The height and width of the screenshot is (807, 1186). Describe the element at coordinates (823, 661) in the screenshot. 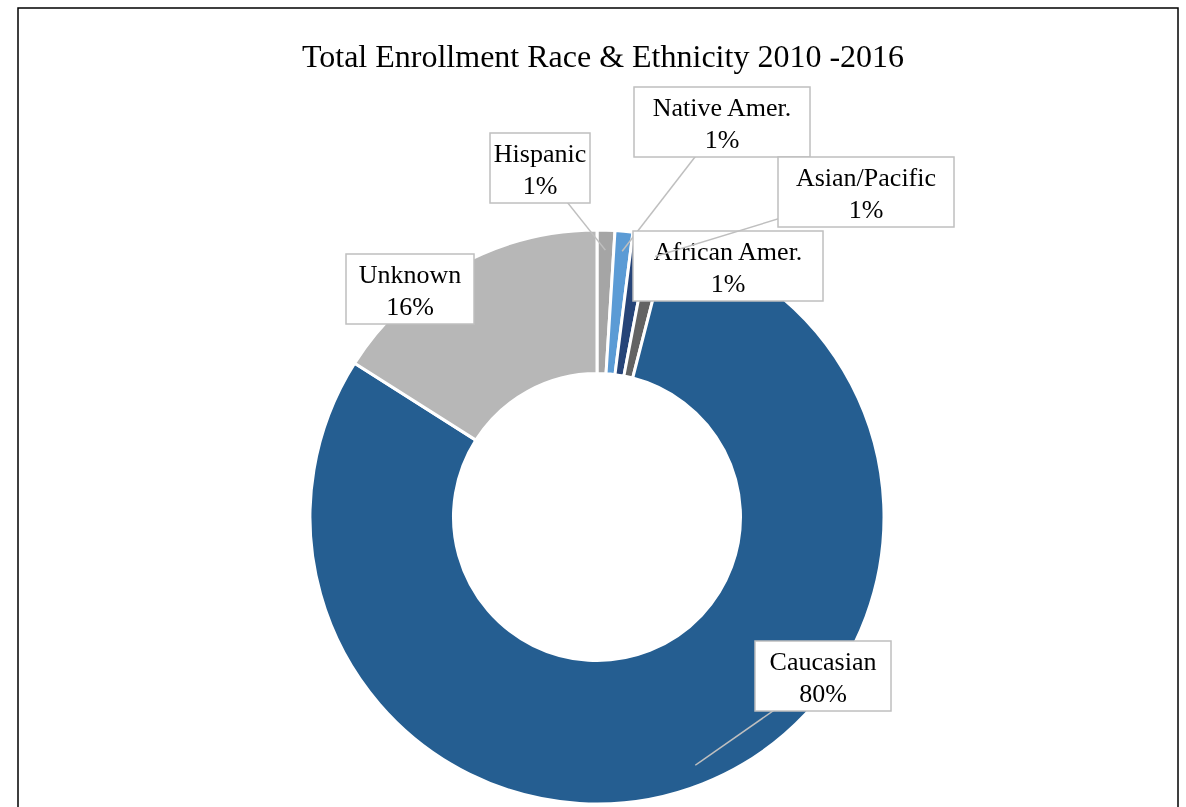

I see `slice-label: Caucasian` at that location.